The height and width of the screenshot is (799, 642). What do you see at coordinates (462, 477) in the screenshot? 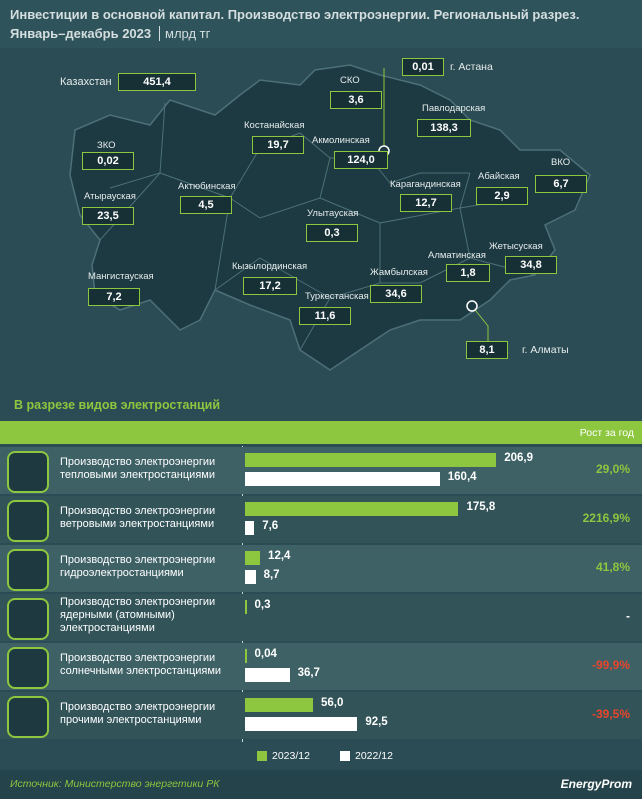
I see `value-label: 160,4` at bounding box center [462, 477].